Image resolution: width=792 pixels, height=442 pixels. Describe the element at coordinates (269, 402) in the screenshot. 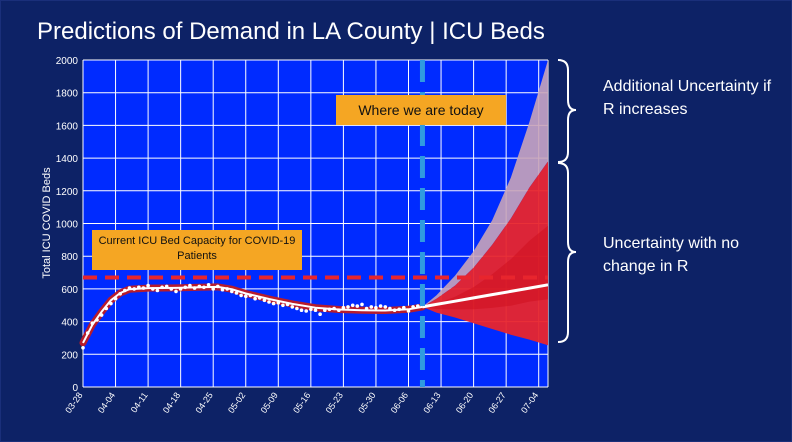

I see `x-tick-label: 05-09` at that location.